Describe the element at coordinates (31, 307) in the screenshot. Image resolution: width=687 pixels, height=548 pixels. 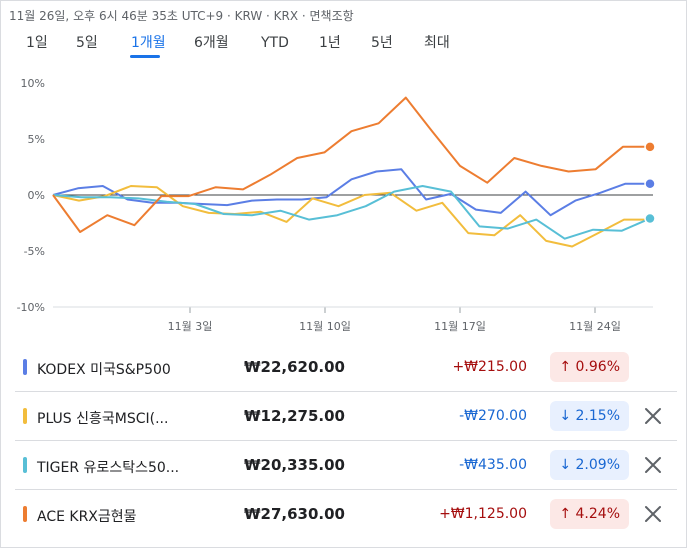
I see `y-tick-label: -10%` at that location.